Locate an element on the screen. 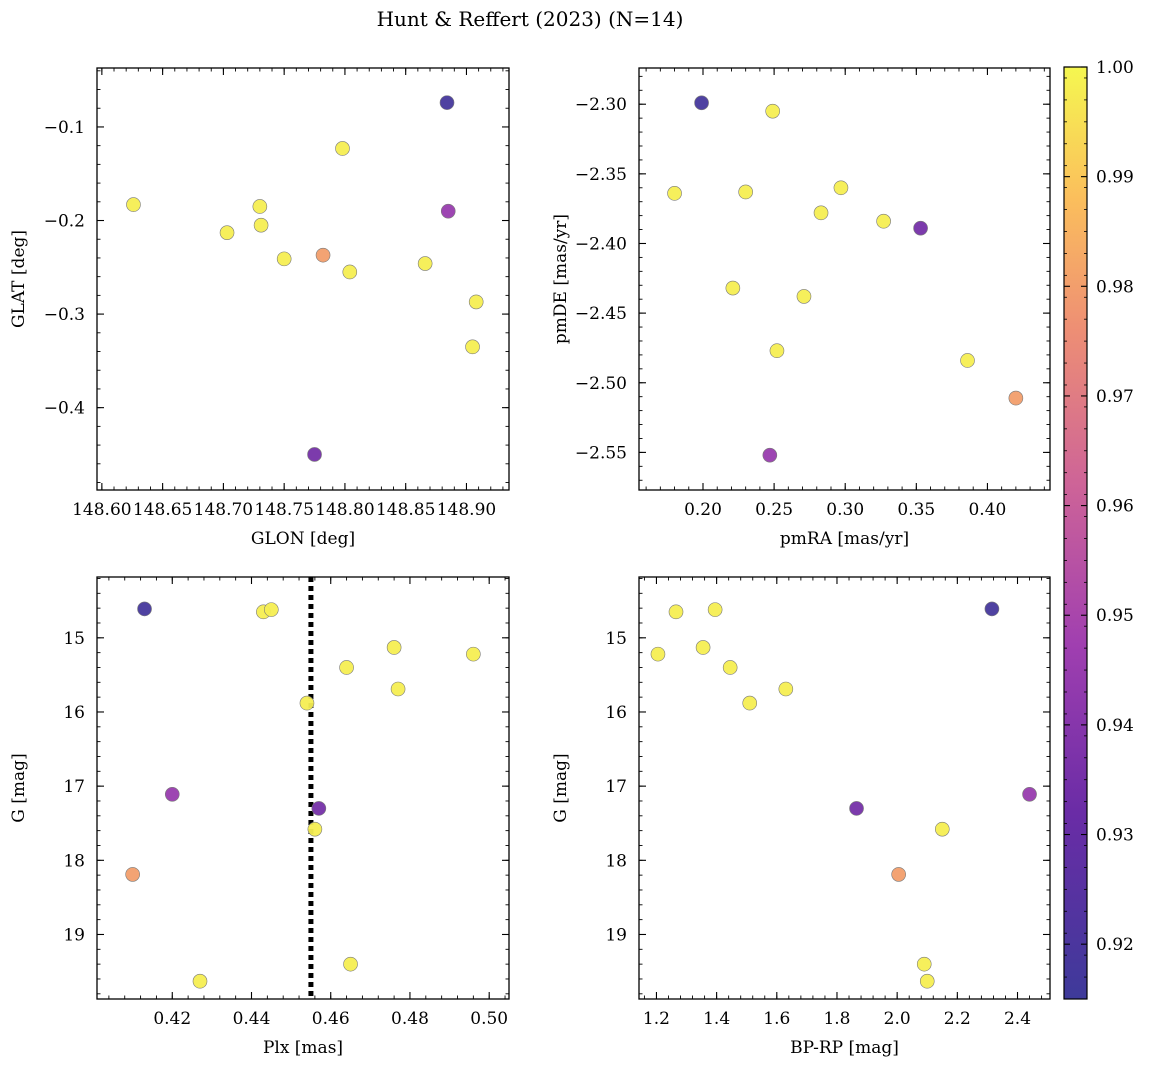 The height and width of the screenshot is (1067, 1149). x-tick-label: 148.60 is located at coordinates (101, 510).